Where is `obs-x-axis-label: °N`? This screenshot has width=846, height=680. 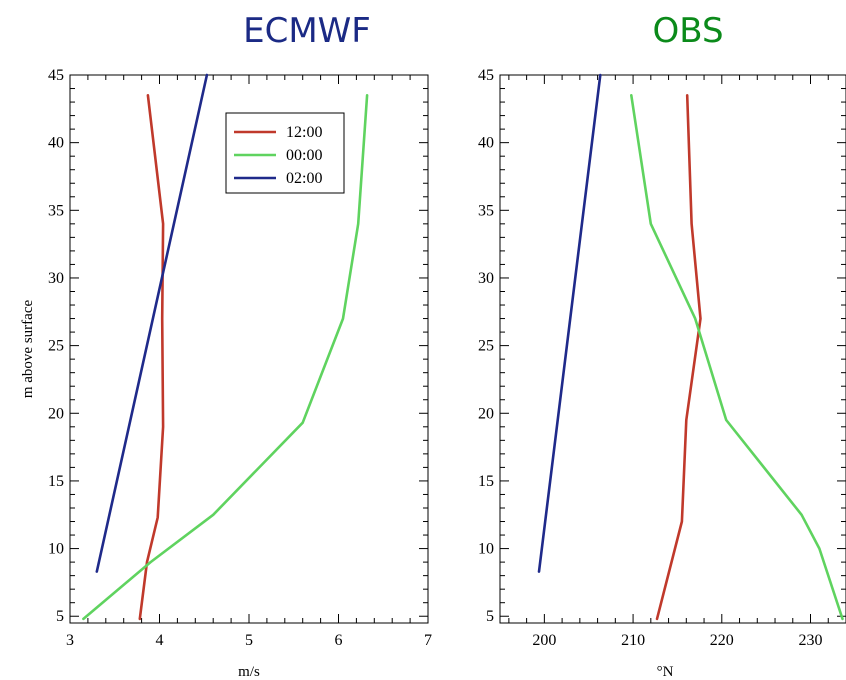 obs-x-axis-label: °N is located at coordinates (665, 672).